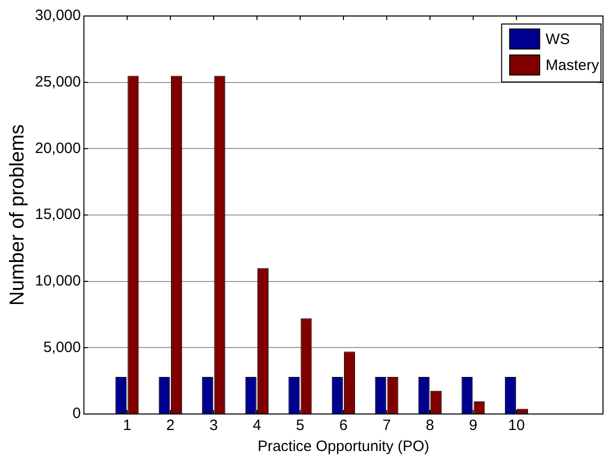  I want to click on x-tick-label: 6, so click(343, 425).